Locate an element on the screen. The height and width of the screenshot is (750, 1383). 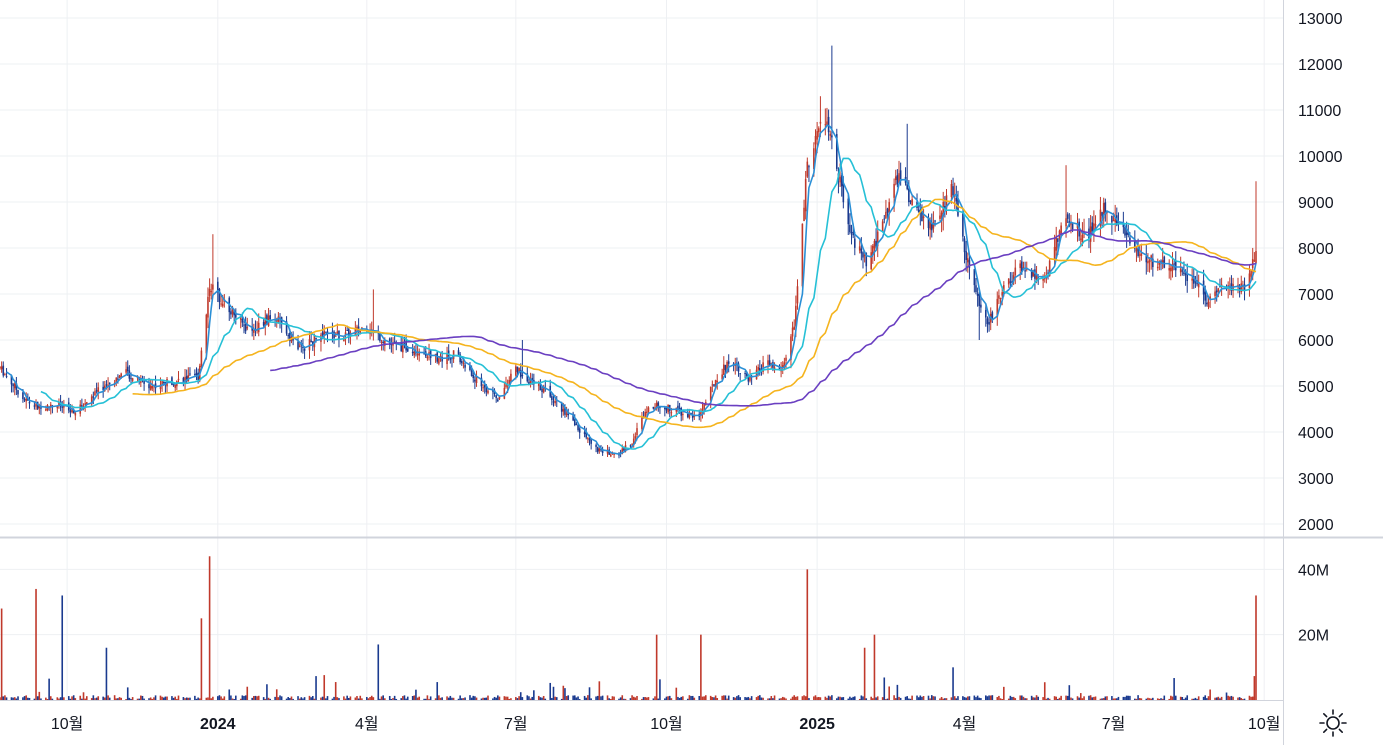
price-tick-label: 2000 is located at coordinates (1316, 525).